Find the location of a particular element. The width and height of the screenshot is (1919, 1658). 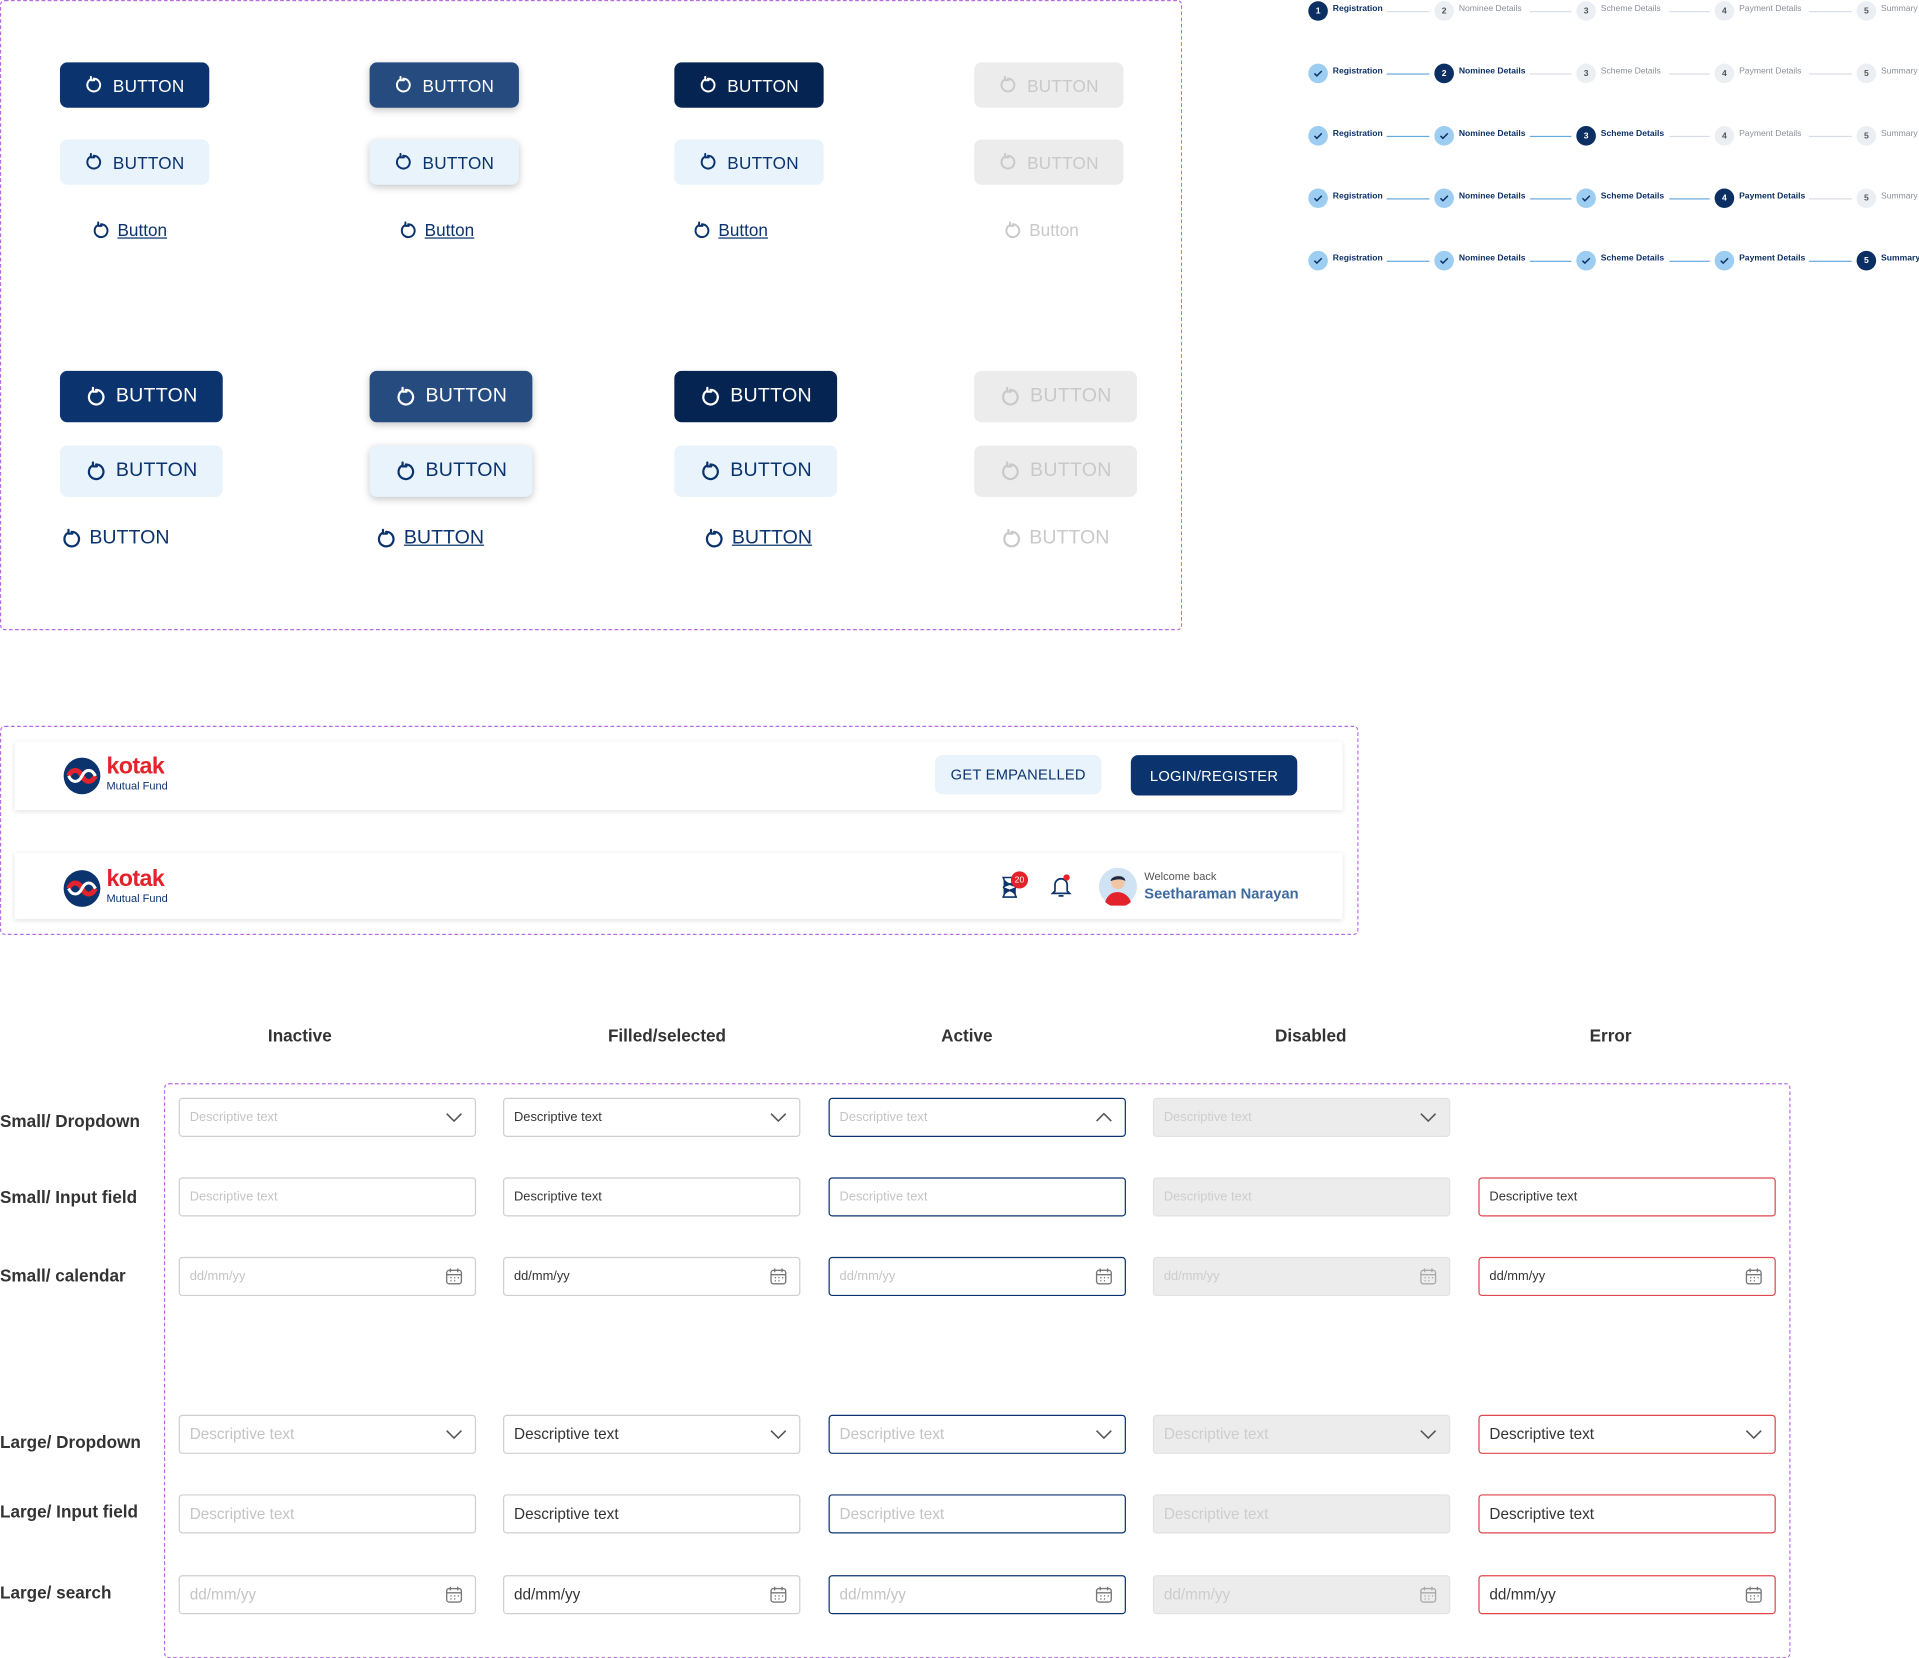

step-connector is located at coordinates (1408, 199).